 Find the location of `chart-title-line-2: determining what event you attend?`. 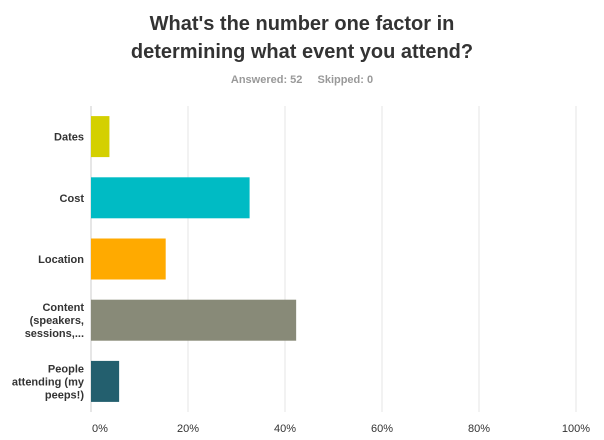

chart-title-line-2: determining what event you attend? is located at coordinates (302, 52).